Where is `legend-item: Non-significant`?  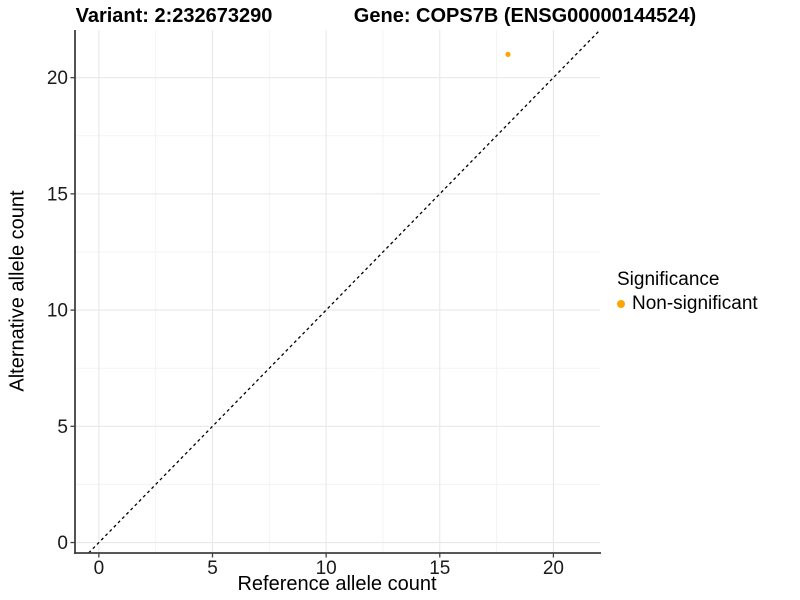
legend-item: Non-significant is located at coordinates (687, 304).